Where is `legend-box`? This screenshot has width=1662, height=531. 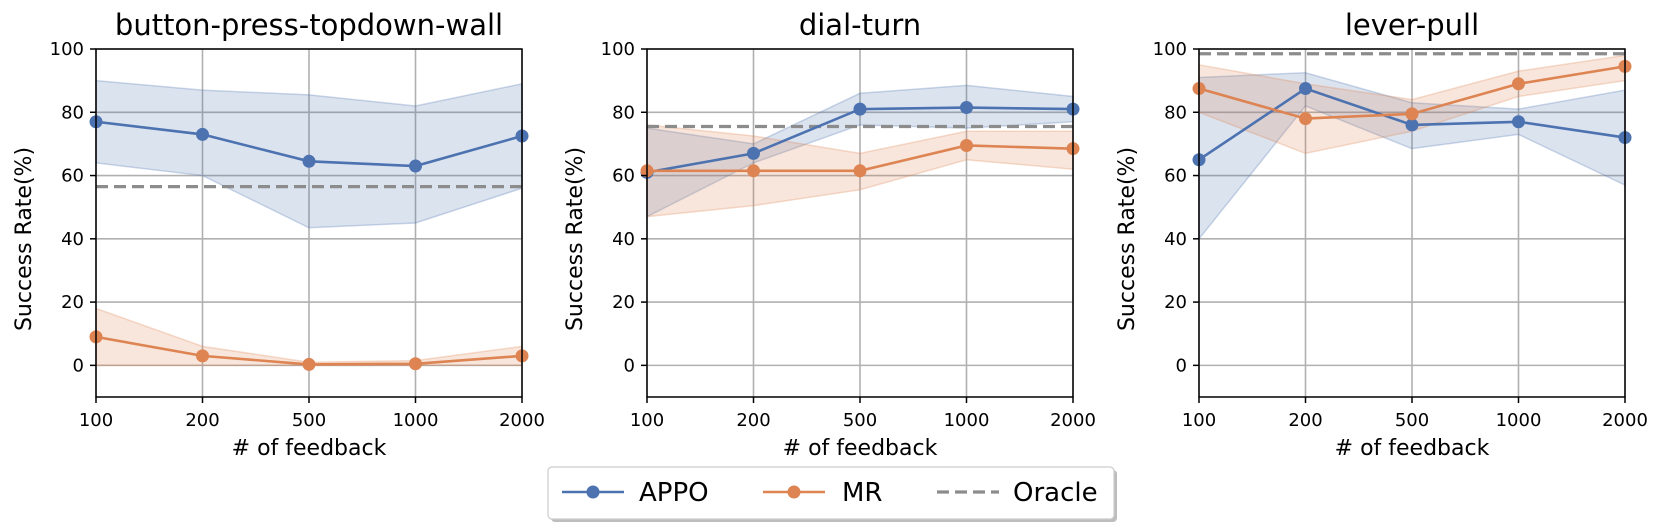
legend-box is located at coordinates (831, 493).